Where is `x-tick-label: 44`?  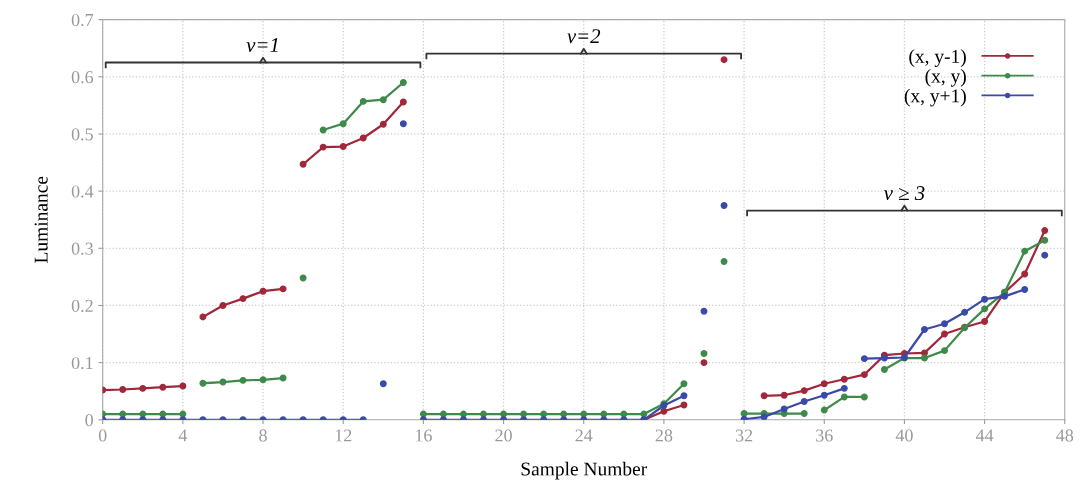 x-tick-label: 44 is located at coordinates (984, 435).